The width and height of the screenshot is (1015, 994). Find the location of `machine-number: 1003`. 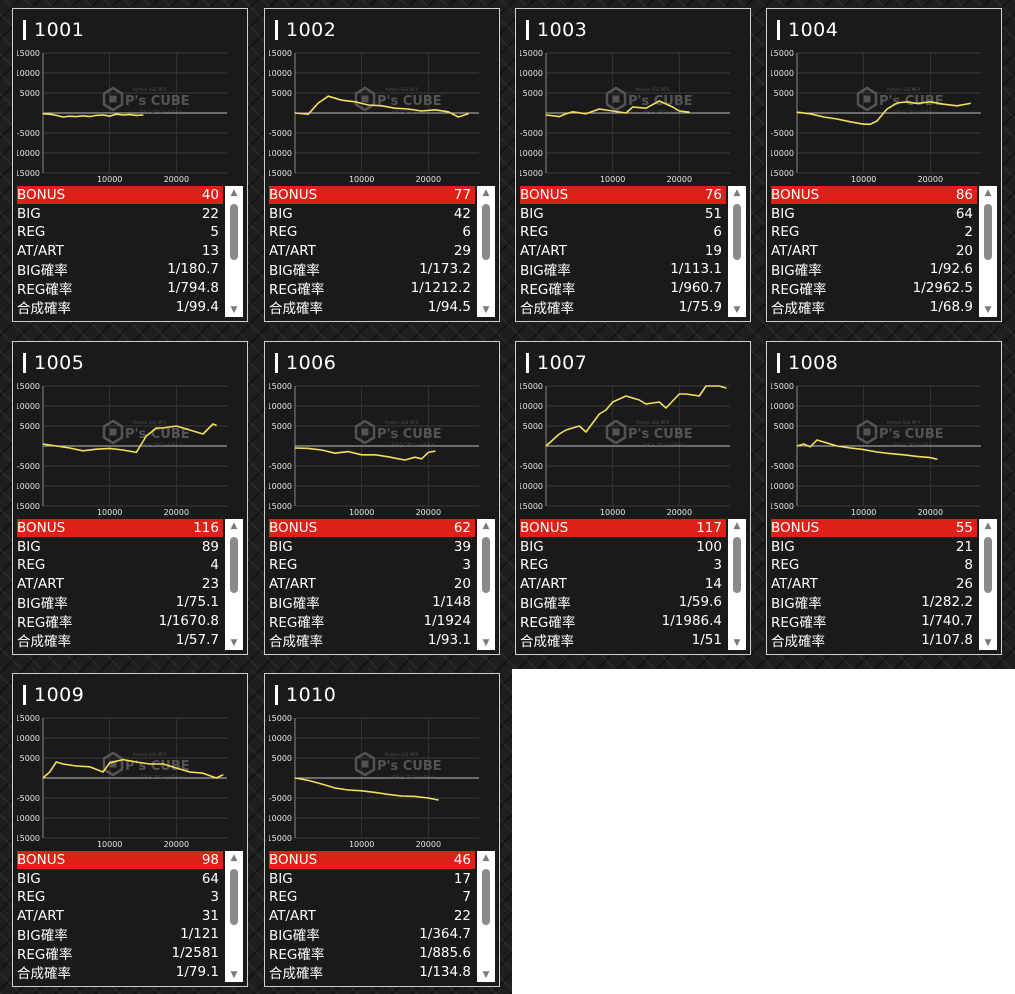

machine-number: 1003 is located at coordinates (562, 30).